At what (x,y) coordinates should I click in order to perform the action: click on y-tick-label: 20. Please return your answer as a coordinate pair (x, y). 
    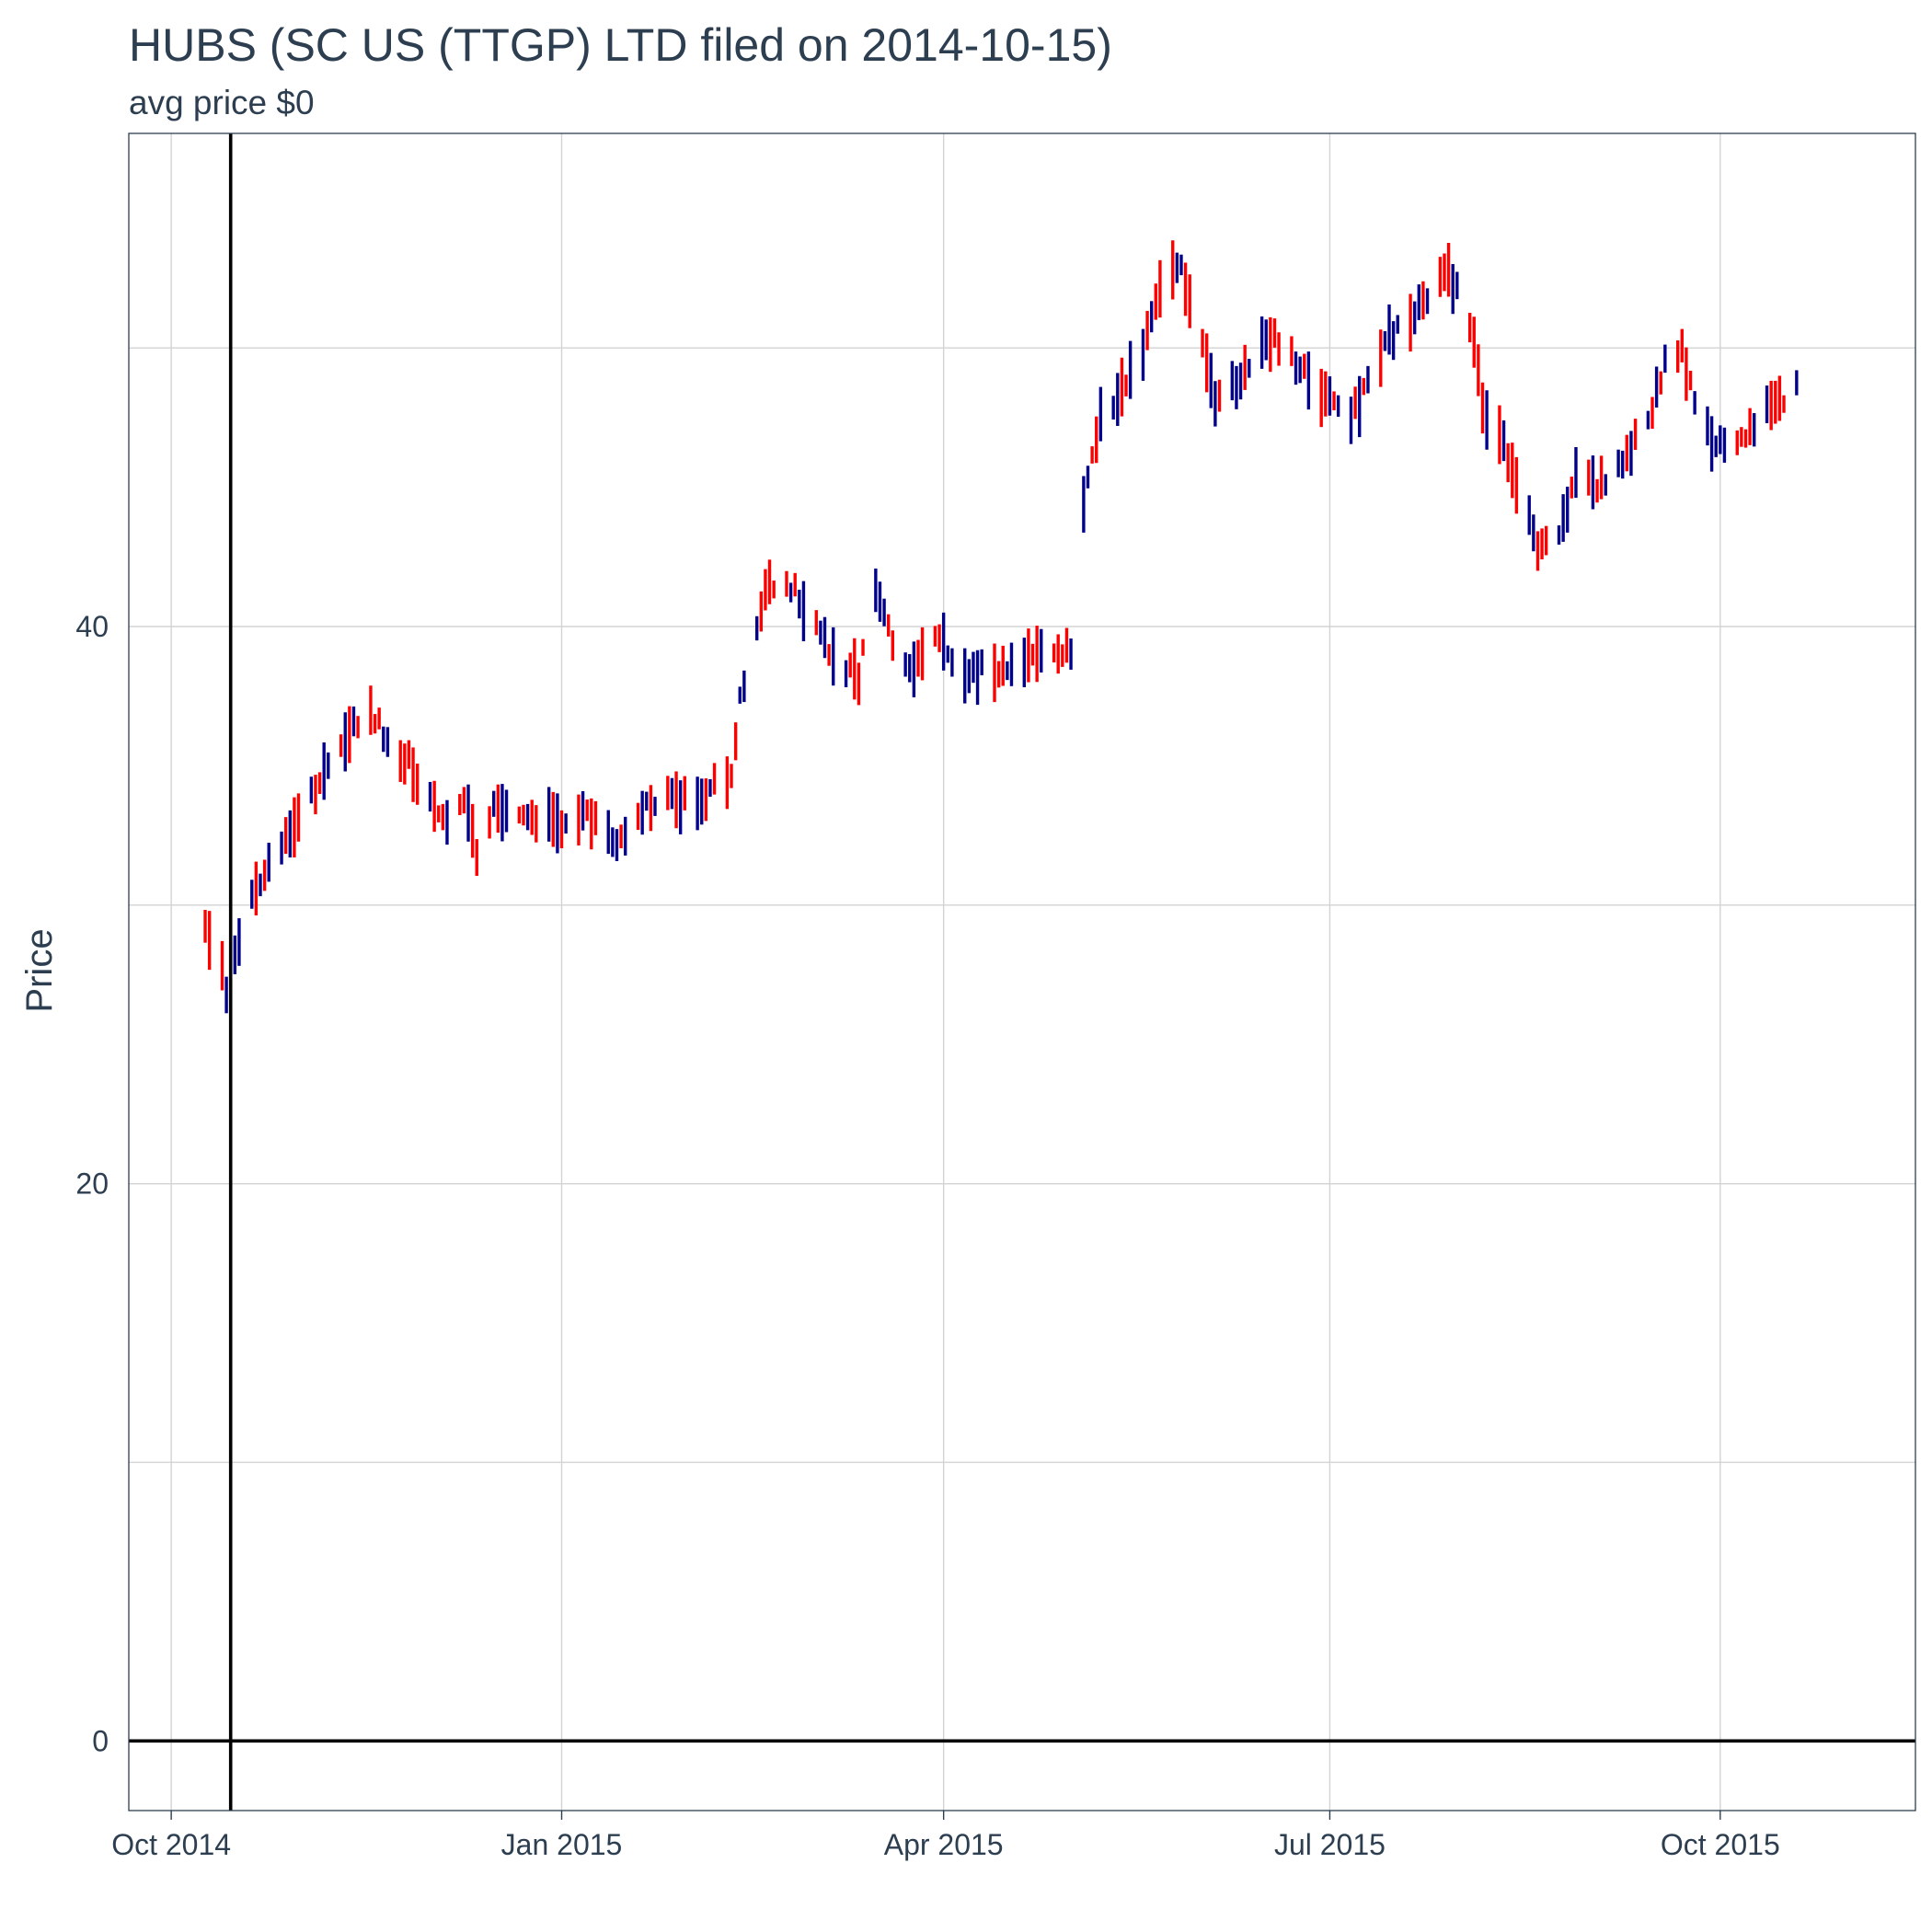
    Looking at the image, I should click on (92, 1184).